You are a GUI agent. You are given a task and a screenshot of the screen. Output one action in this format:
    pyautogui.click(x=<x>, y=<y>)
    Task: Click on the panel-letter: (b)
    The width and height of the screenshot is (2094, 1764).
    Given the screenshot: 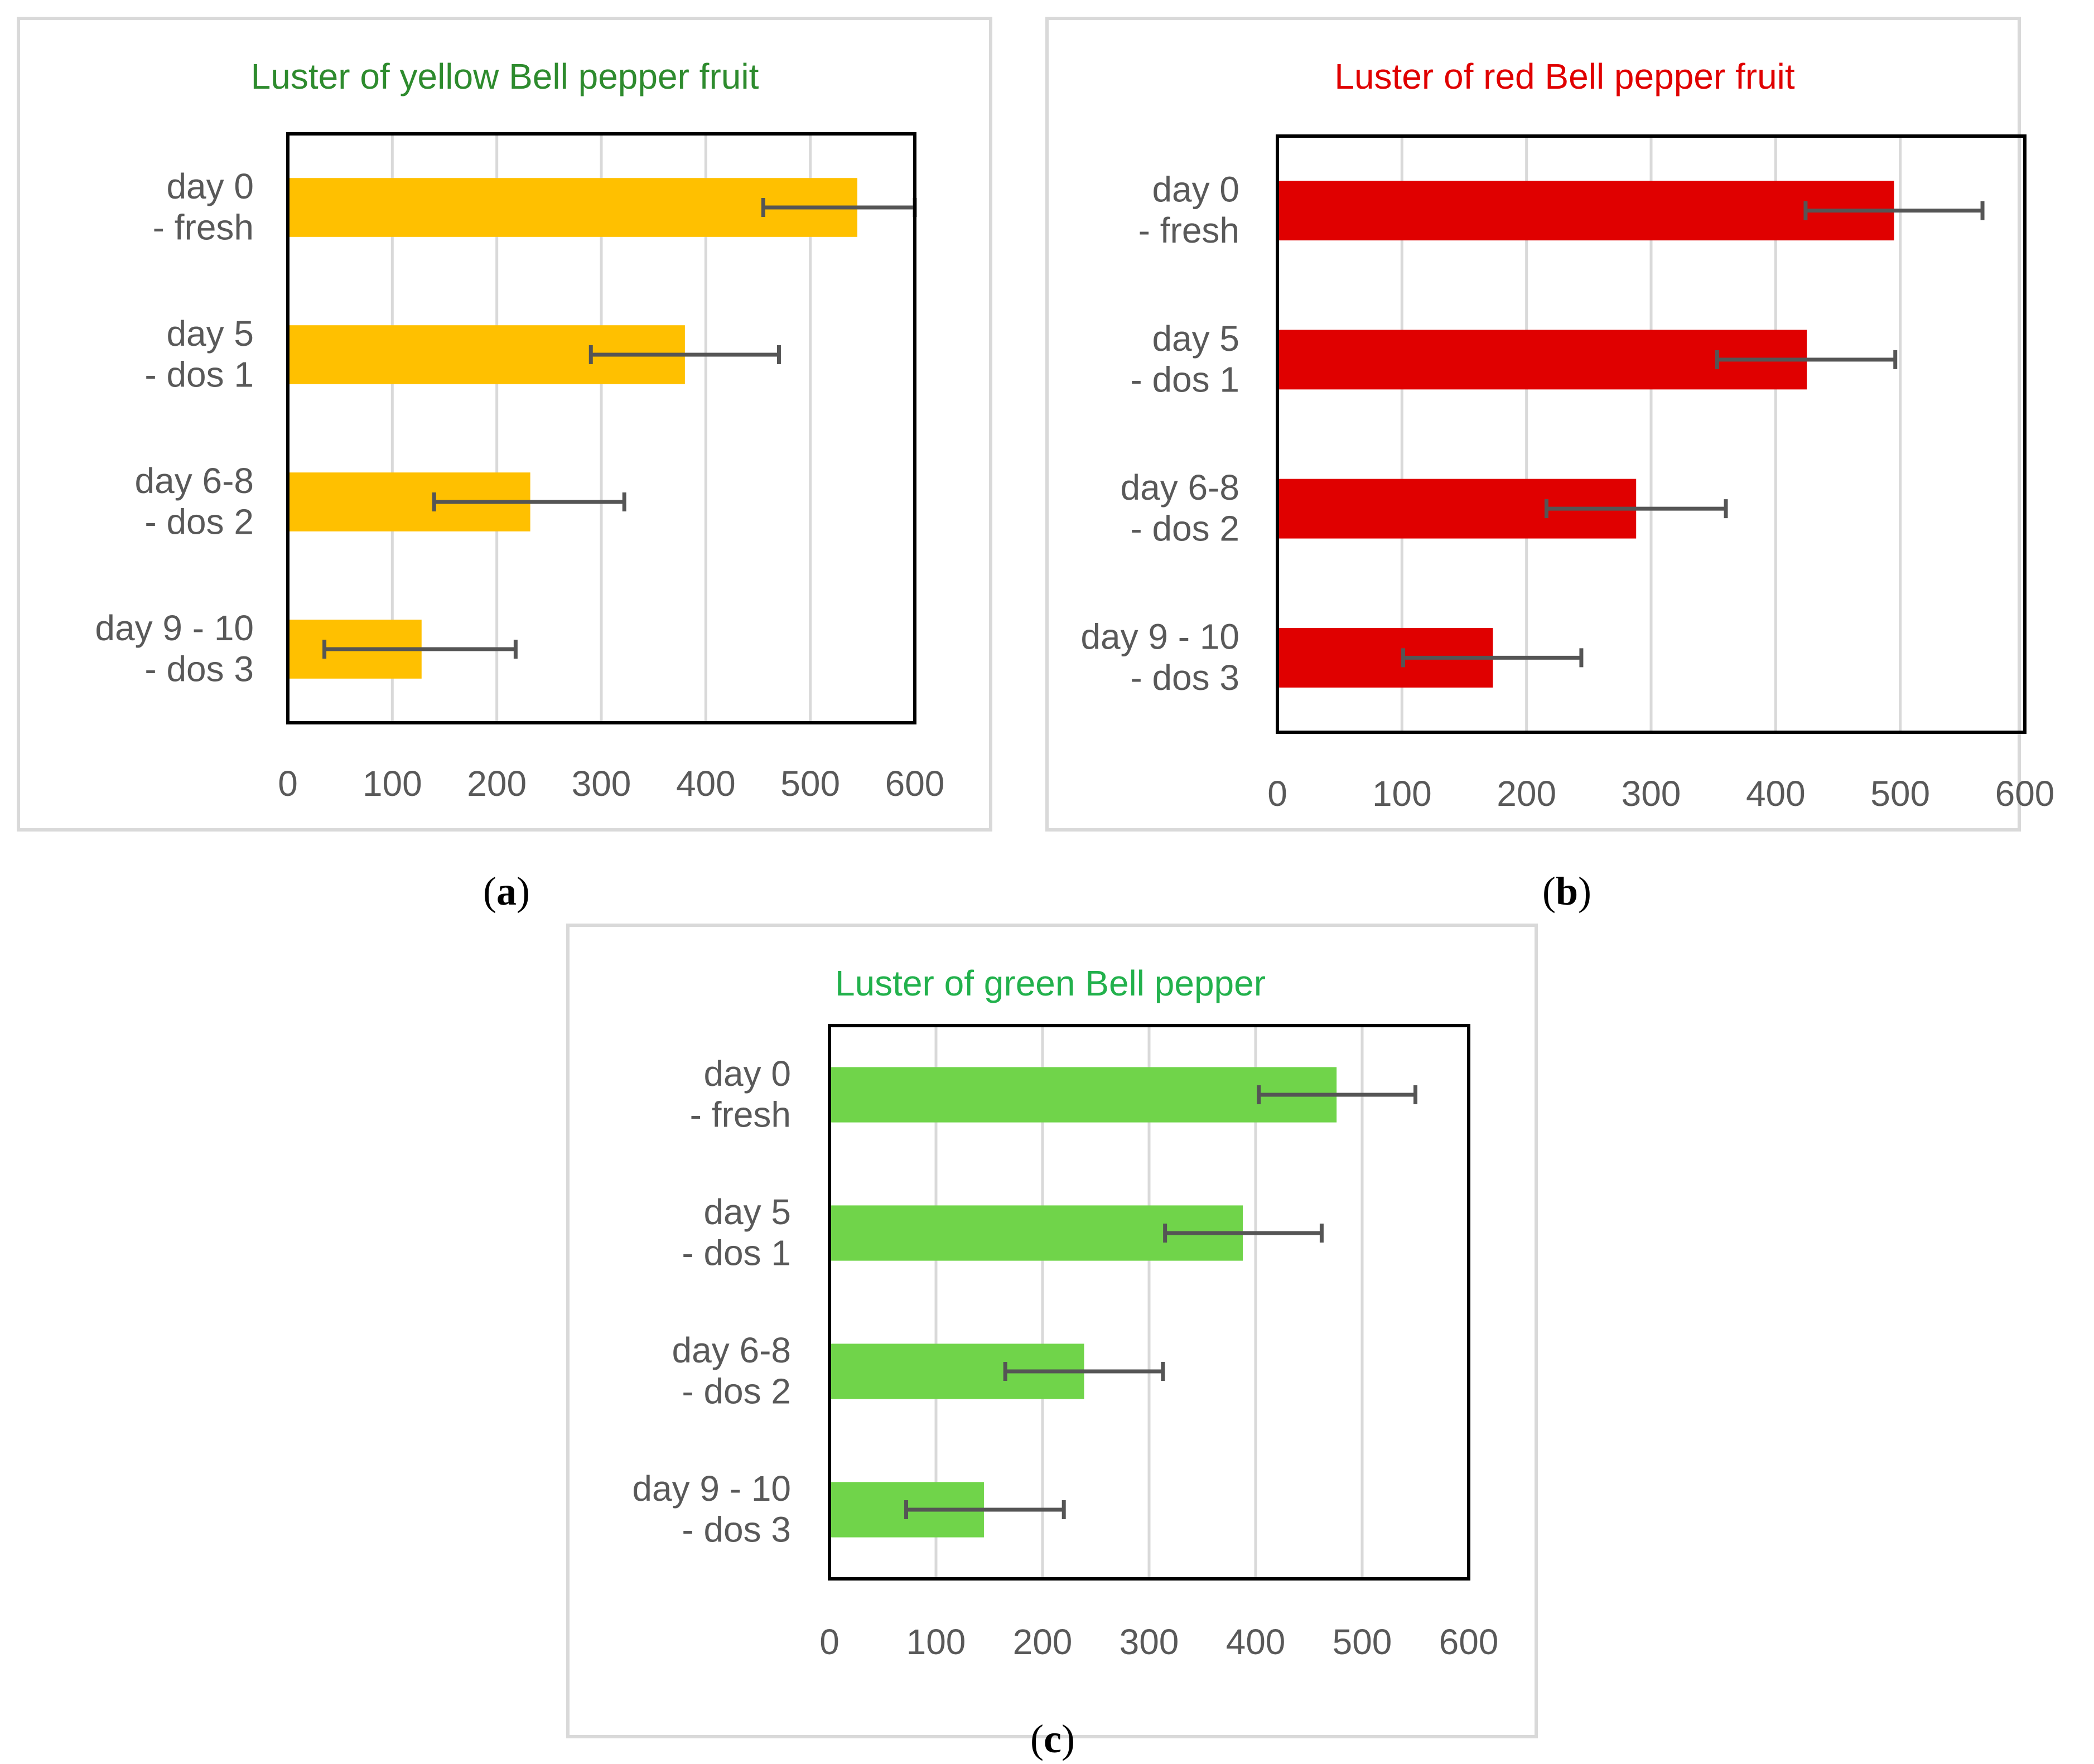 What is the action you would take?
    pyautogui.click(x=1566, y=892)
    